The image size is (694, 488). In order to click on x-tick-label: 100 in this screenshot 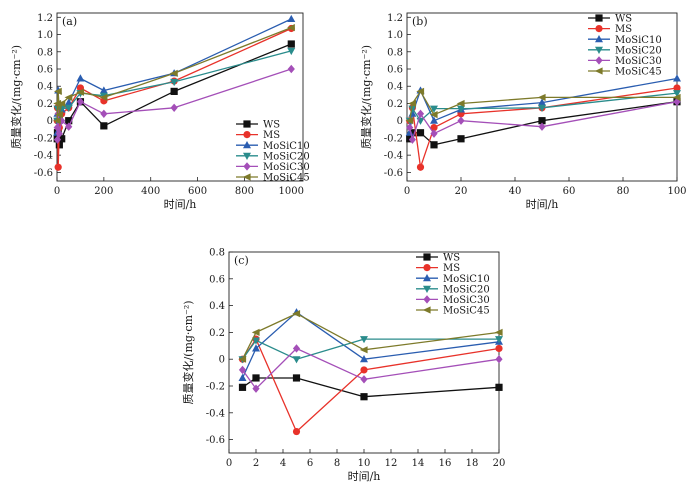, I will do `click(676, 191)`.